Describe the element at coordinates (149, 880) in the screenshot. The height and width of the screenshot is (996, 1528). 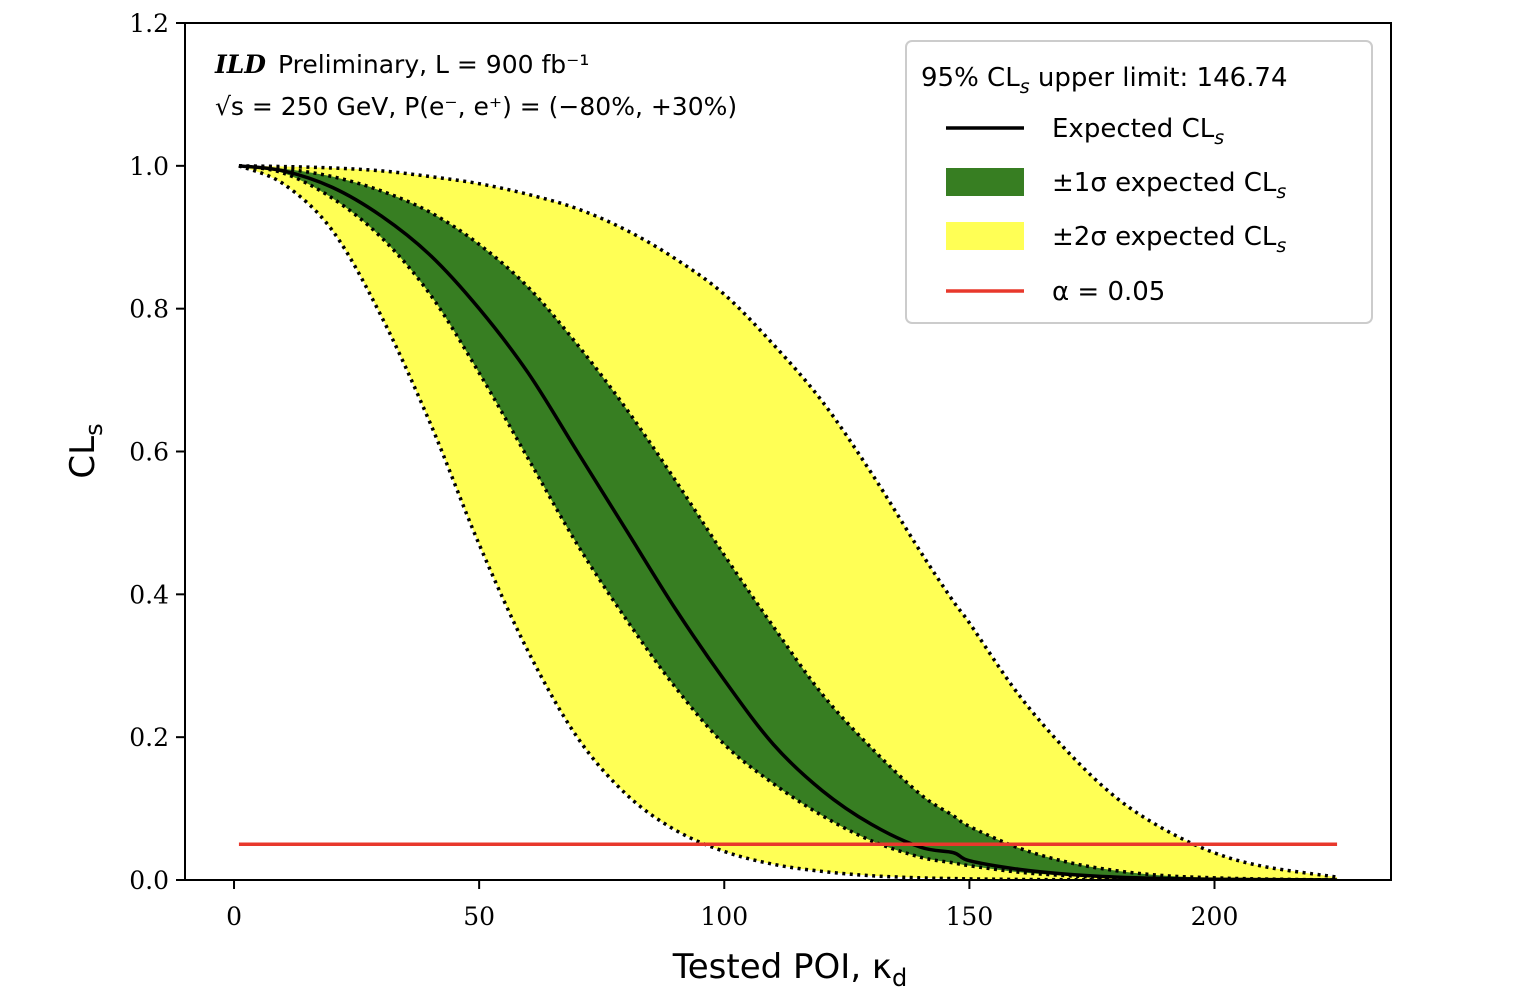
I see `y-tick-label: 0.0` at that location.